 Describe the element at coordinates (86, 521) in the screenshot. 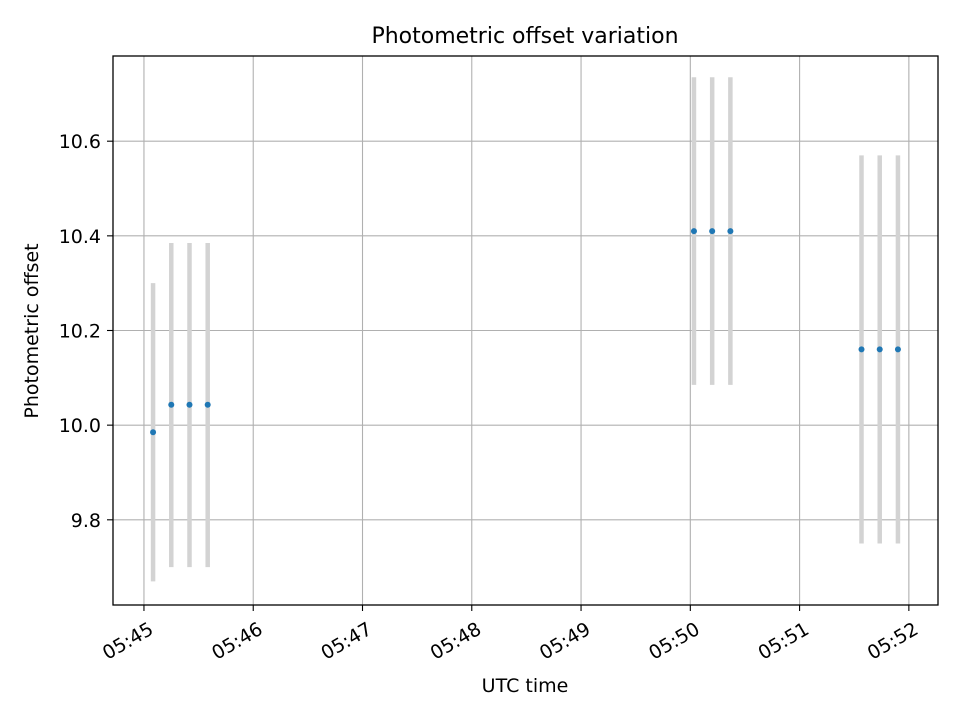

I see `y-tick-label: 9.8` at that location.